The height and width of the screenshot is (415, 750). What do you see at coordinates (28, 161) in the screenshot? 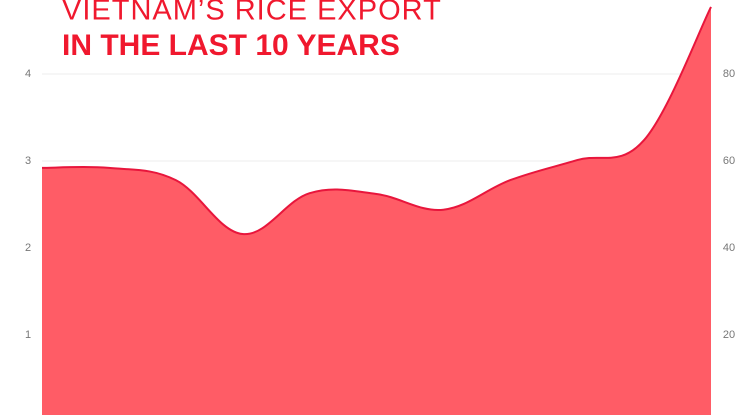
I see `y-tick-label: 3` at bounding box center [28, 161].